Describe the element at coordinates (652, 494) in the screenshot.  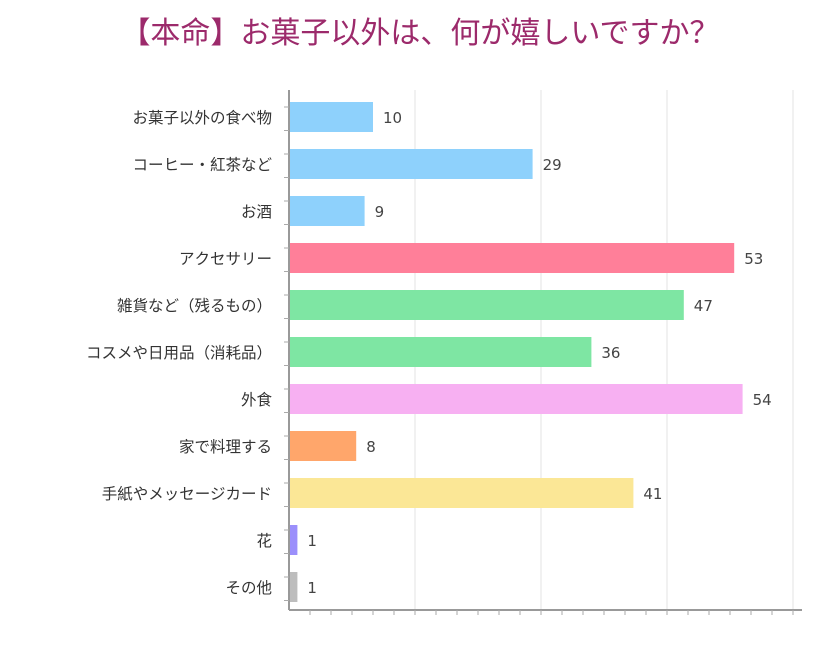
I see `data-label: 41` at that location.